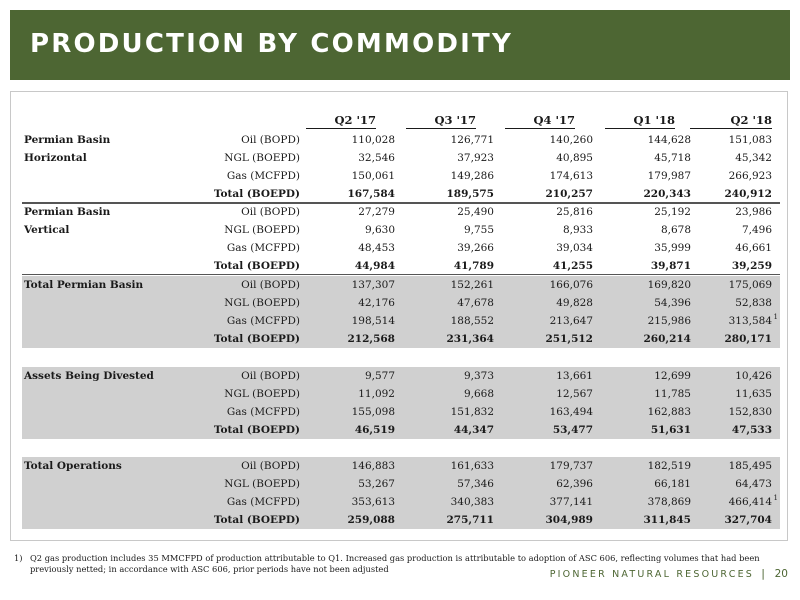 Image resolution: width=800 pixels, height=600 pixels. What do you see at coordinates (376, 394) in the screenshot?
I see `value-cell: 11,092` at bounding box center [376, 394].